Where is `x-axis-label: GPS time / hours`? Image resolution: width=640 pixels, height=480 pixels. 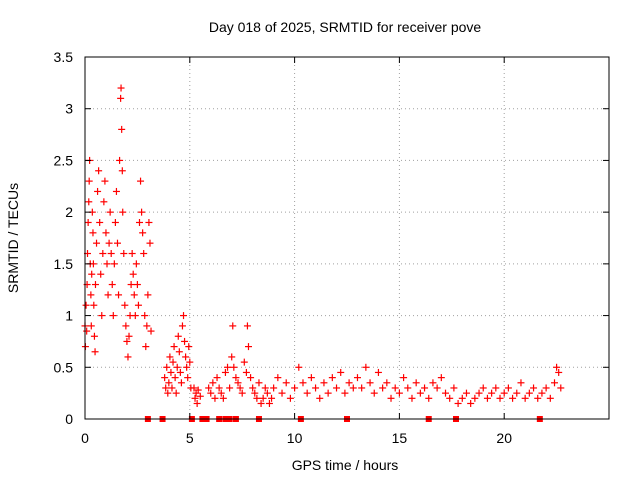 x-axis-label: GPS time / hours is located at coordinates (345, 465).